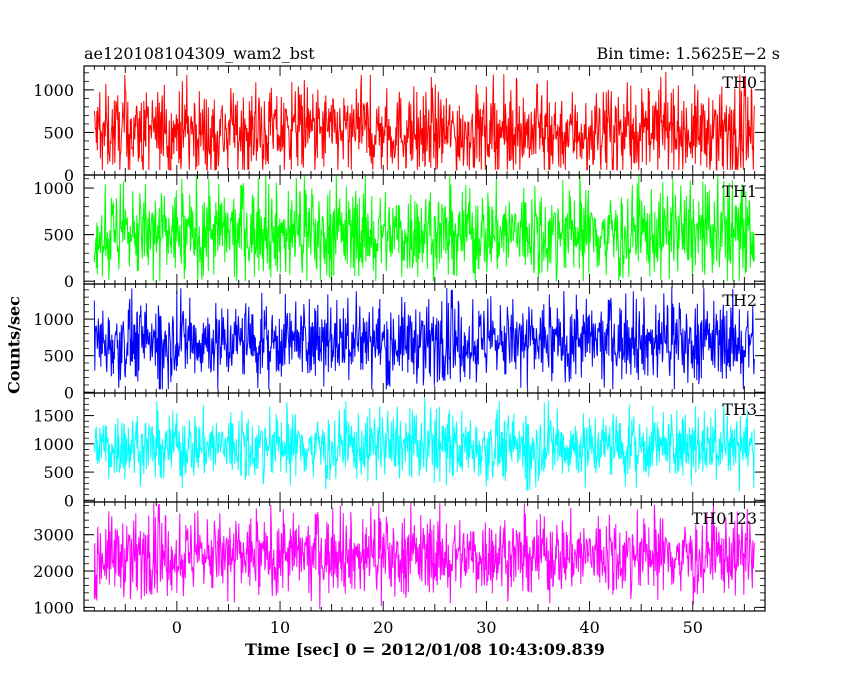  What do you see at coordinates (53, 416) in the screenshot?
I see `y-tick-label: 1500` at bounding box center [53, 416].